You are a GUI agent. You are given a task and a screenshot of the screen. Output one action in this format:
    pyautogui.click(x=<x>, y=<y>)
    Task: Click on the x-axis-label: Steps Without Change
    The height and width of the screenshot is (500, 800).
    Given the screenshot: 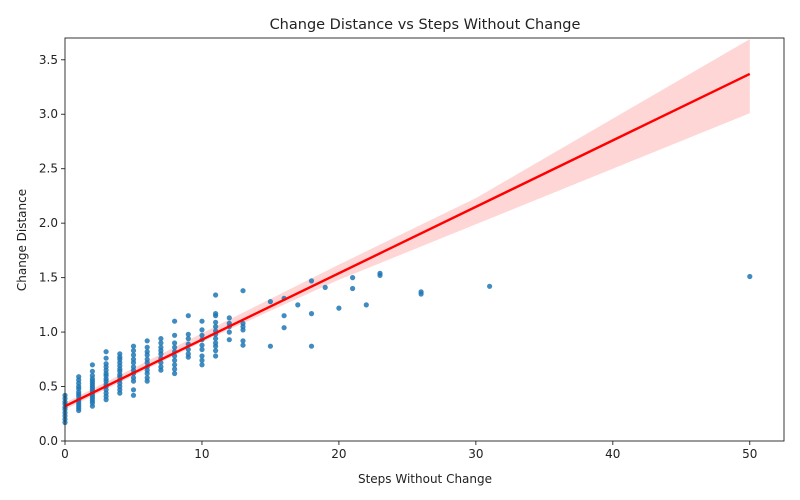 What is the action you would take?
    pyautogui.click(x=425, y=479)
    